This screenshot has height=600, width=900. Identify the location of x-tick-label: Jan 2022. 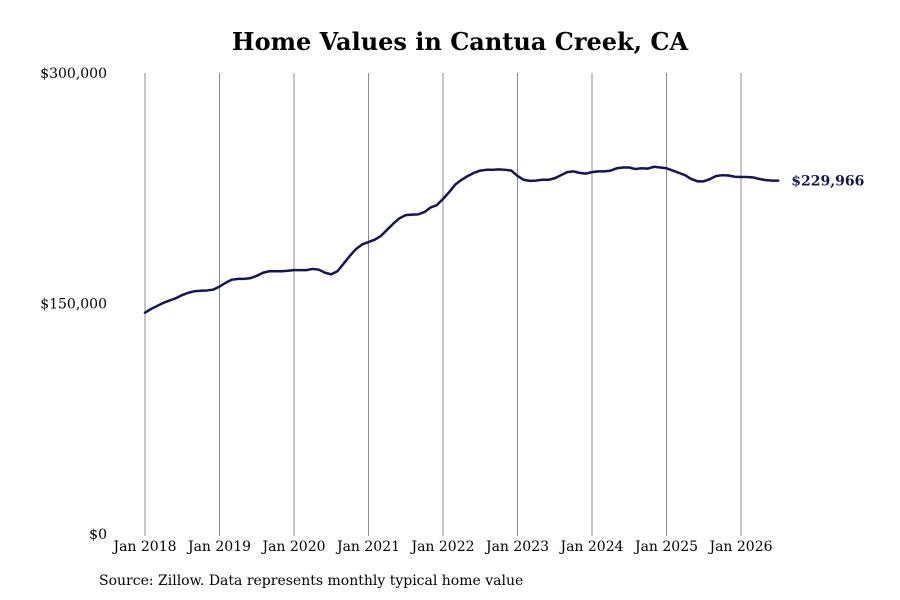
(441, 547).